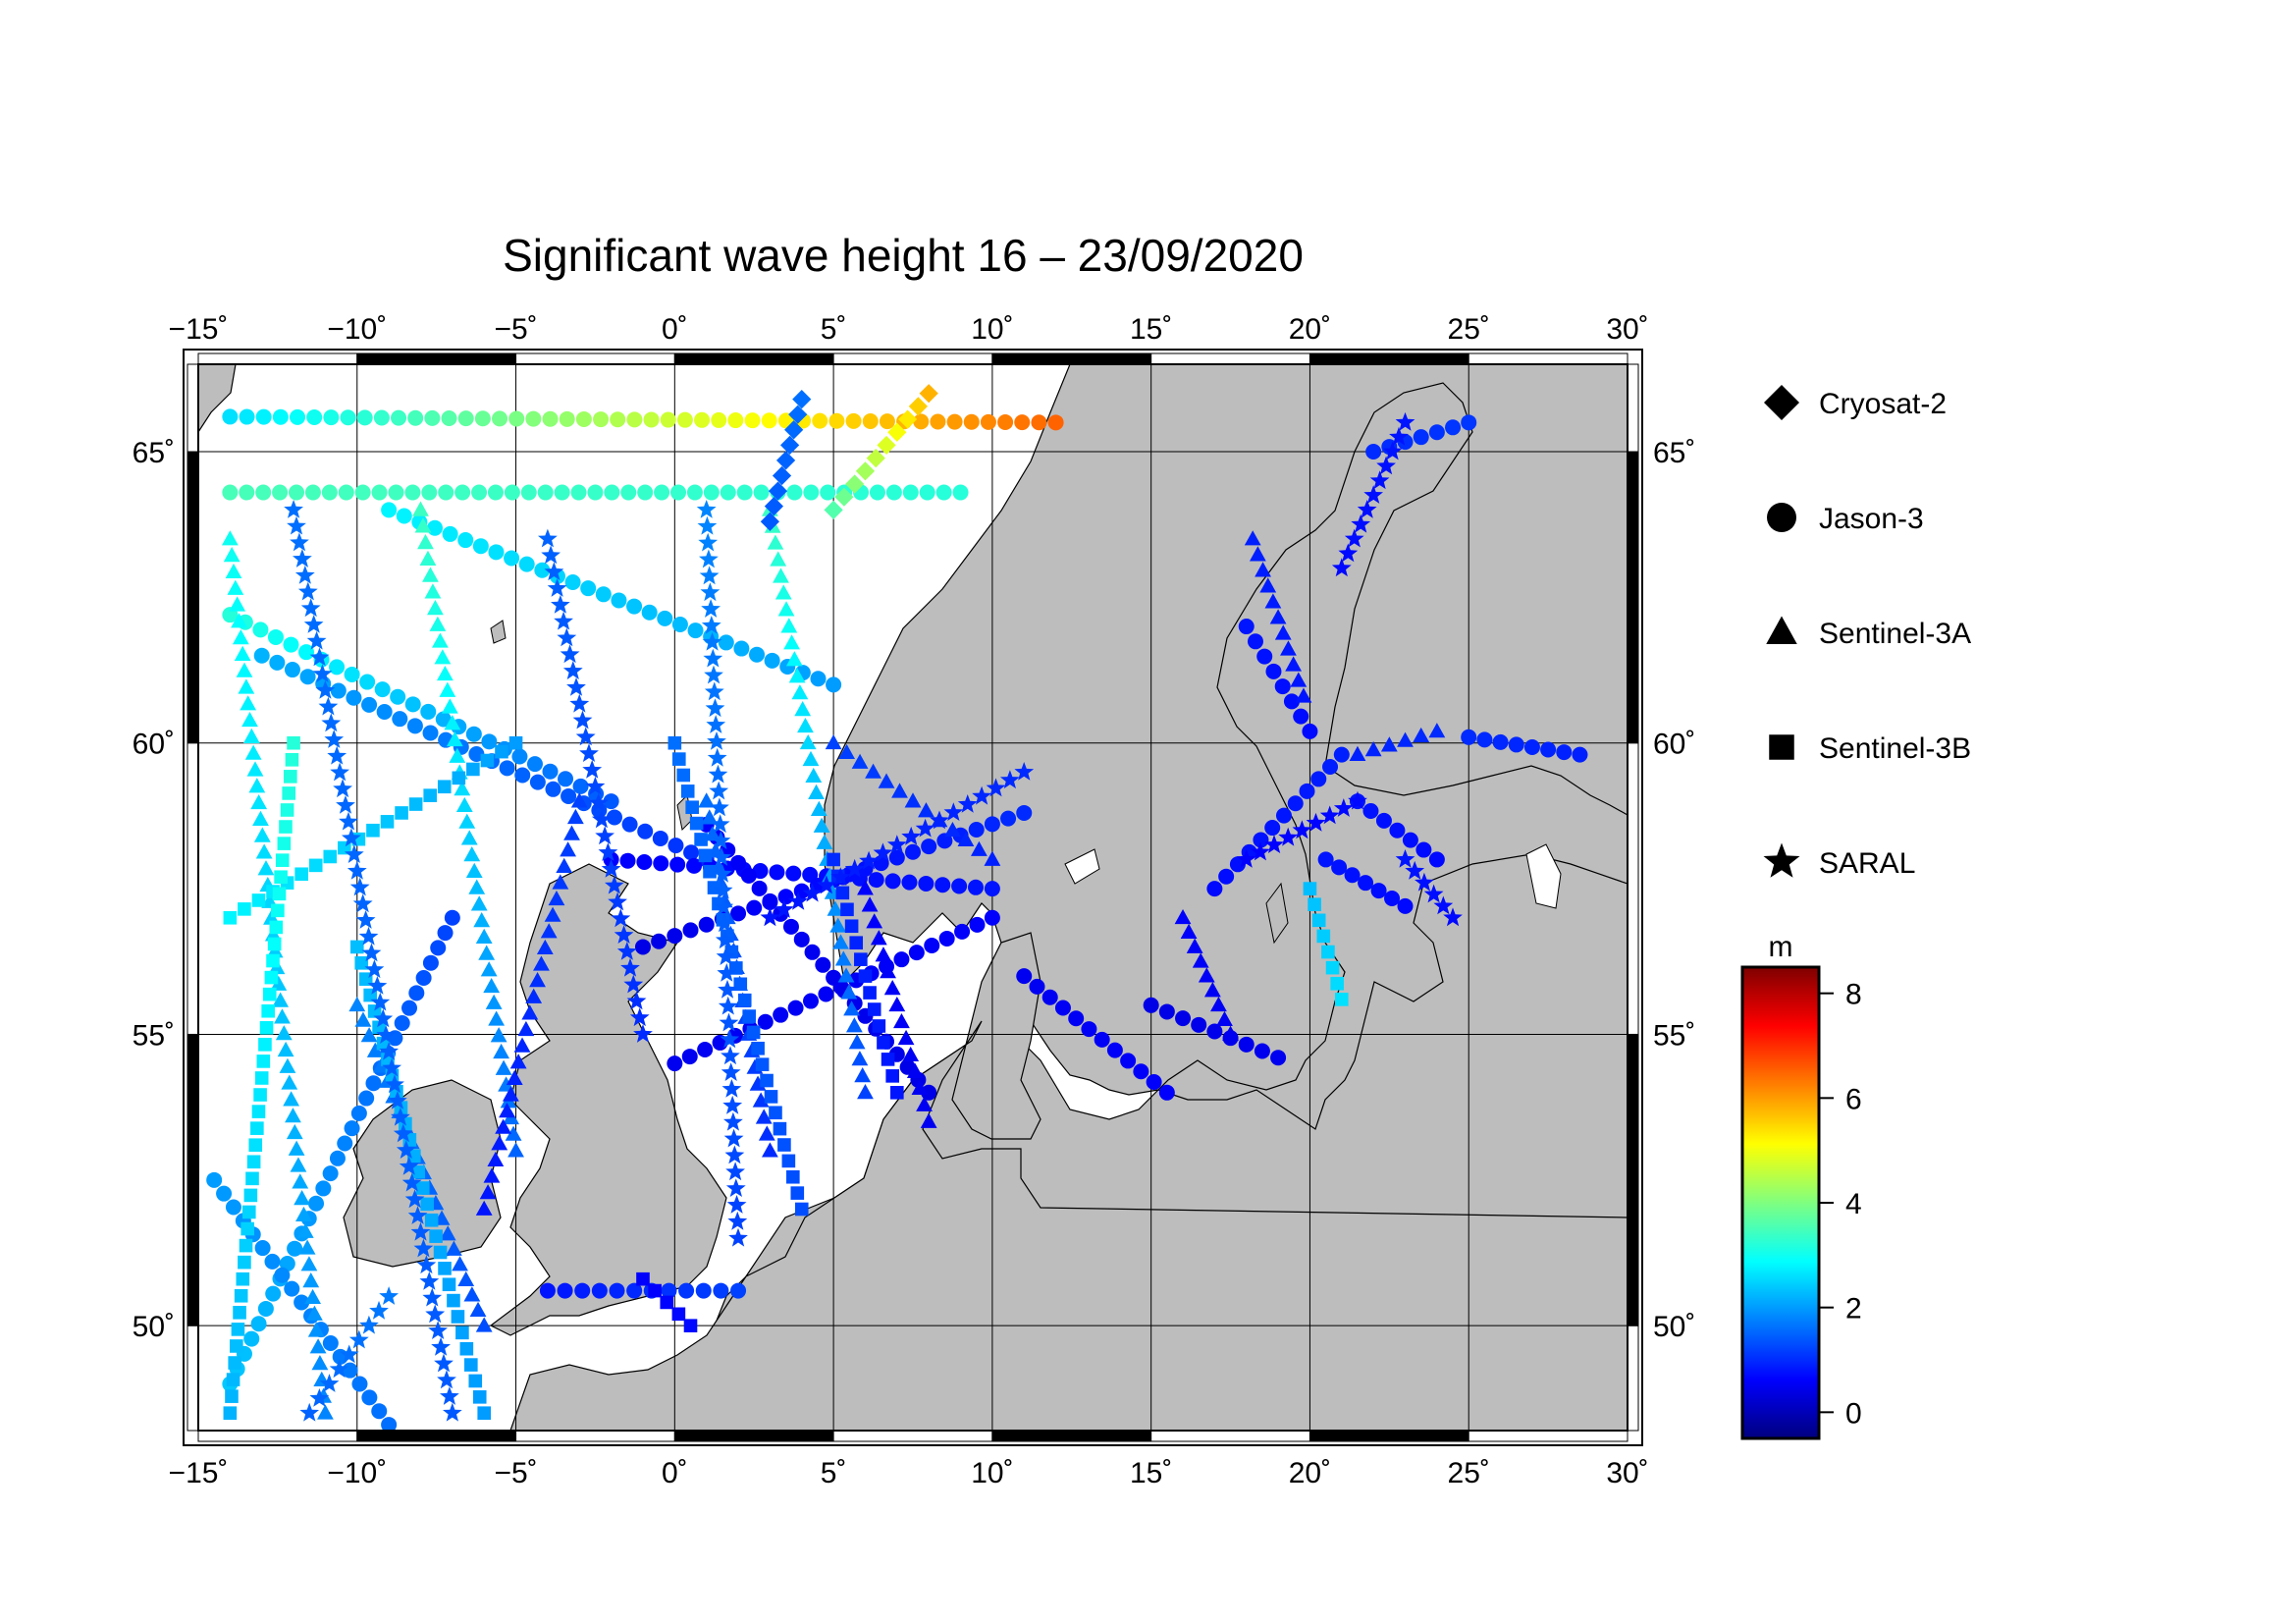  I want to click on x-tick-label-top: 10˚, so click(992, 329).